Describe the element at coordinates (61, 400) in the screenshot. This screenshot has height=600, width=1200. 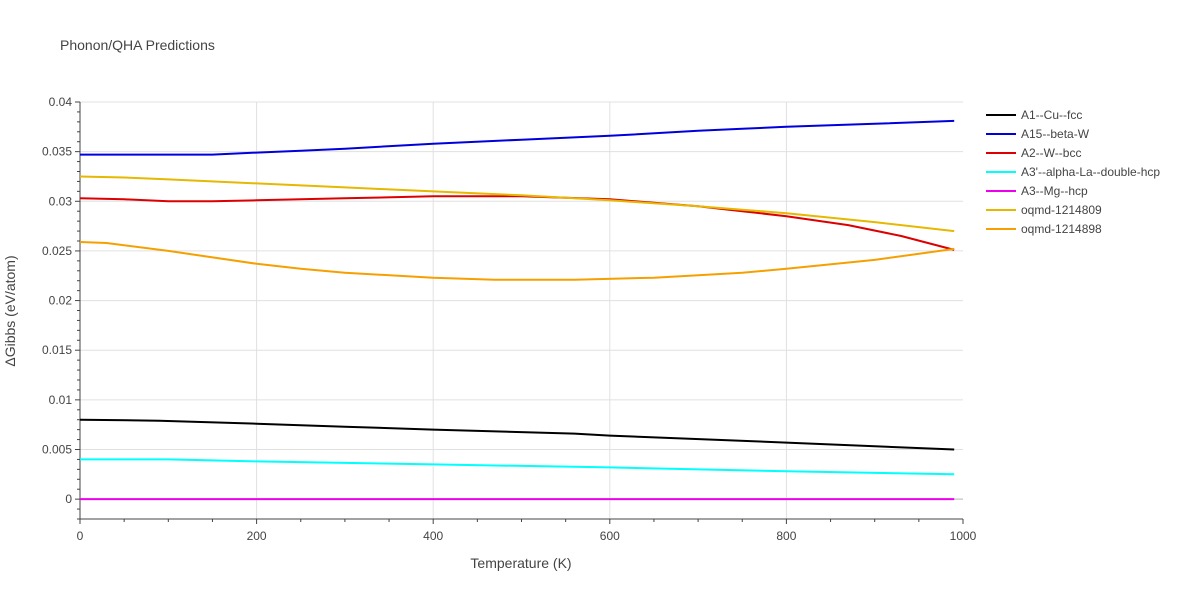
I see `y-tick-label: 0.01` at that location.